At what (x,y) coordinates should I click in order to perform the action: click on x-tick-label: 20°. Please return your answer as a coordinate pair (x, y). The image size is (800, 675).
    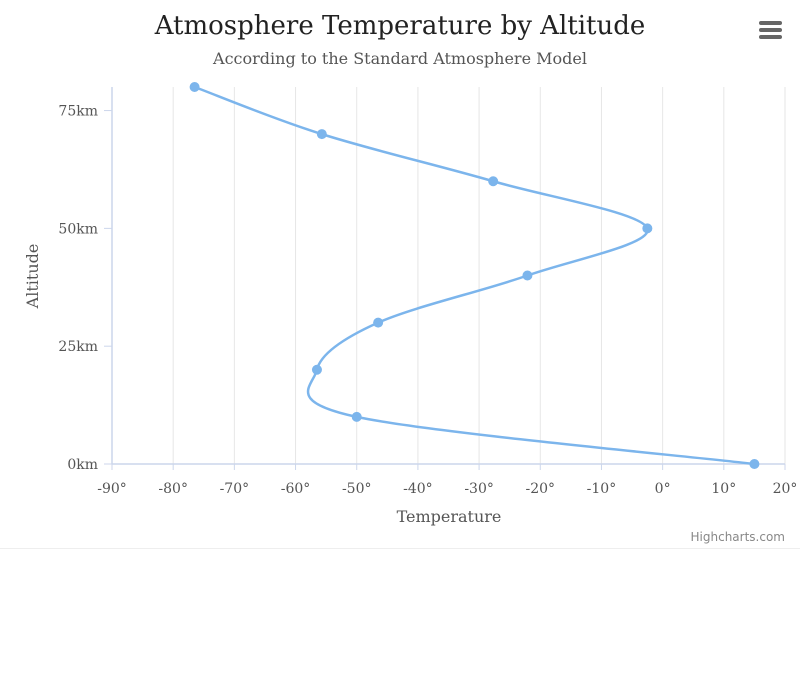
    Looking at the image, I should click on (785, 489).